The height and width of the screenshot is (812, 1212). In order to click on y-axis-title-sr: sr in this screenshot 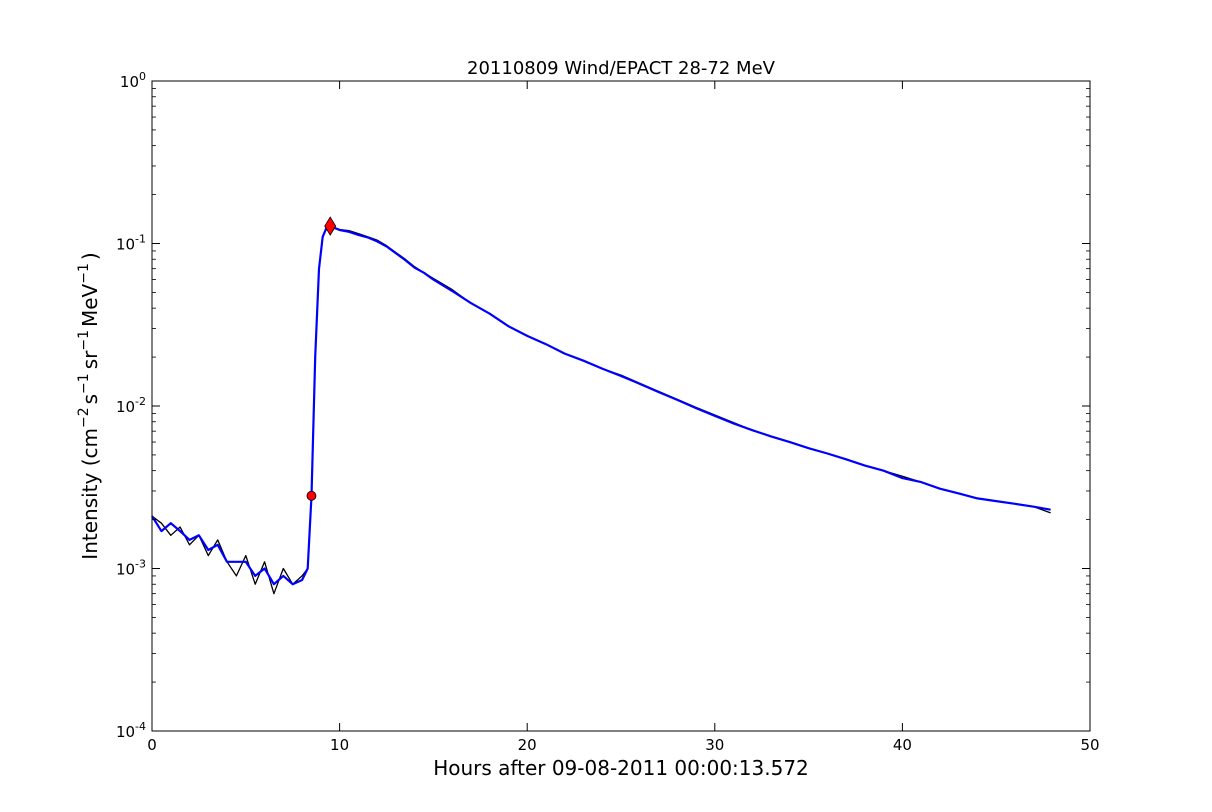, I will do `click(90, 359)`.